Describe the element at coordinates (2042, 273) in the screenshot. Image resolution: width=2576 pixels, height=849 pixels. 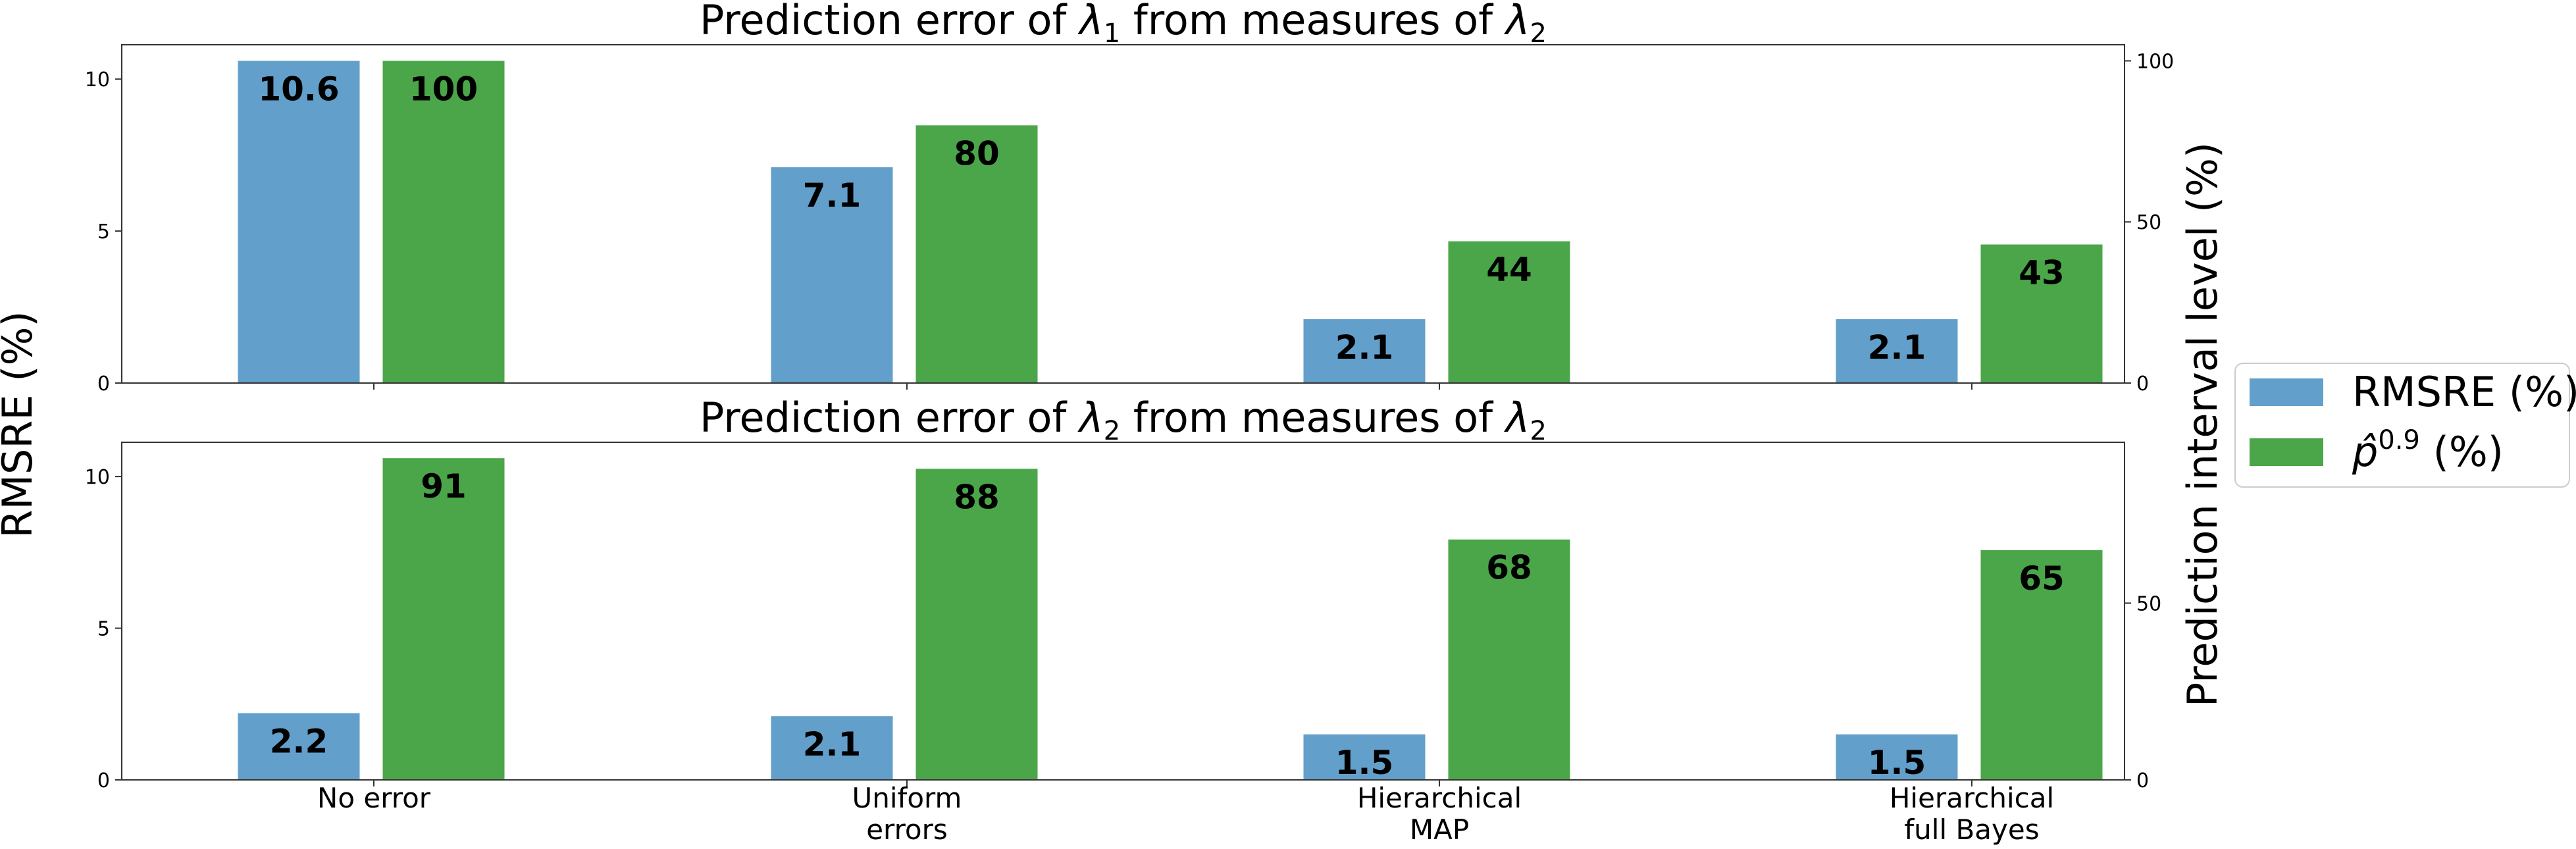
I see `bar-value-label: 43` at that location.